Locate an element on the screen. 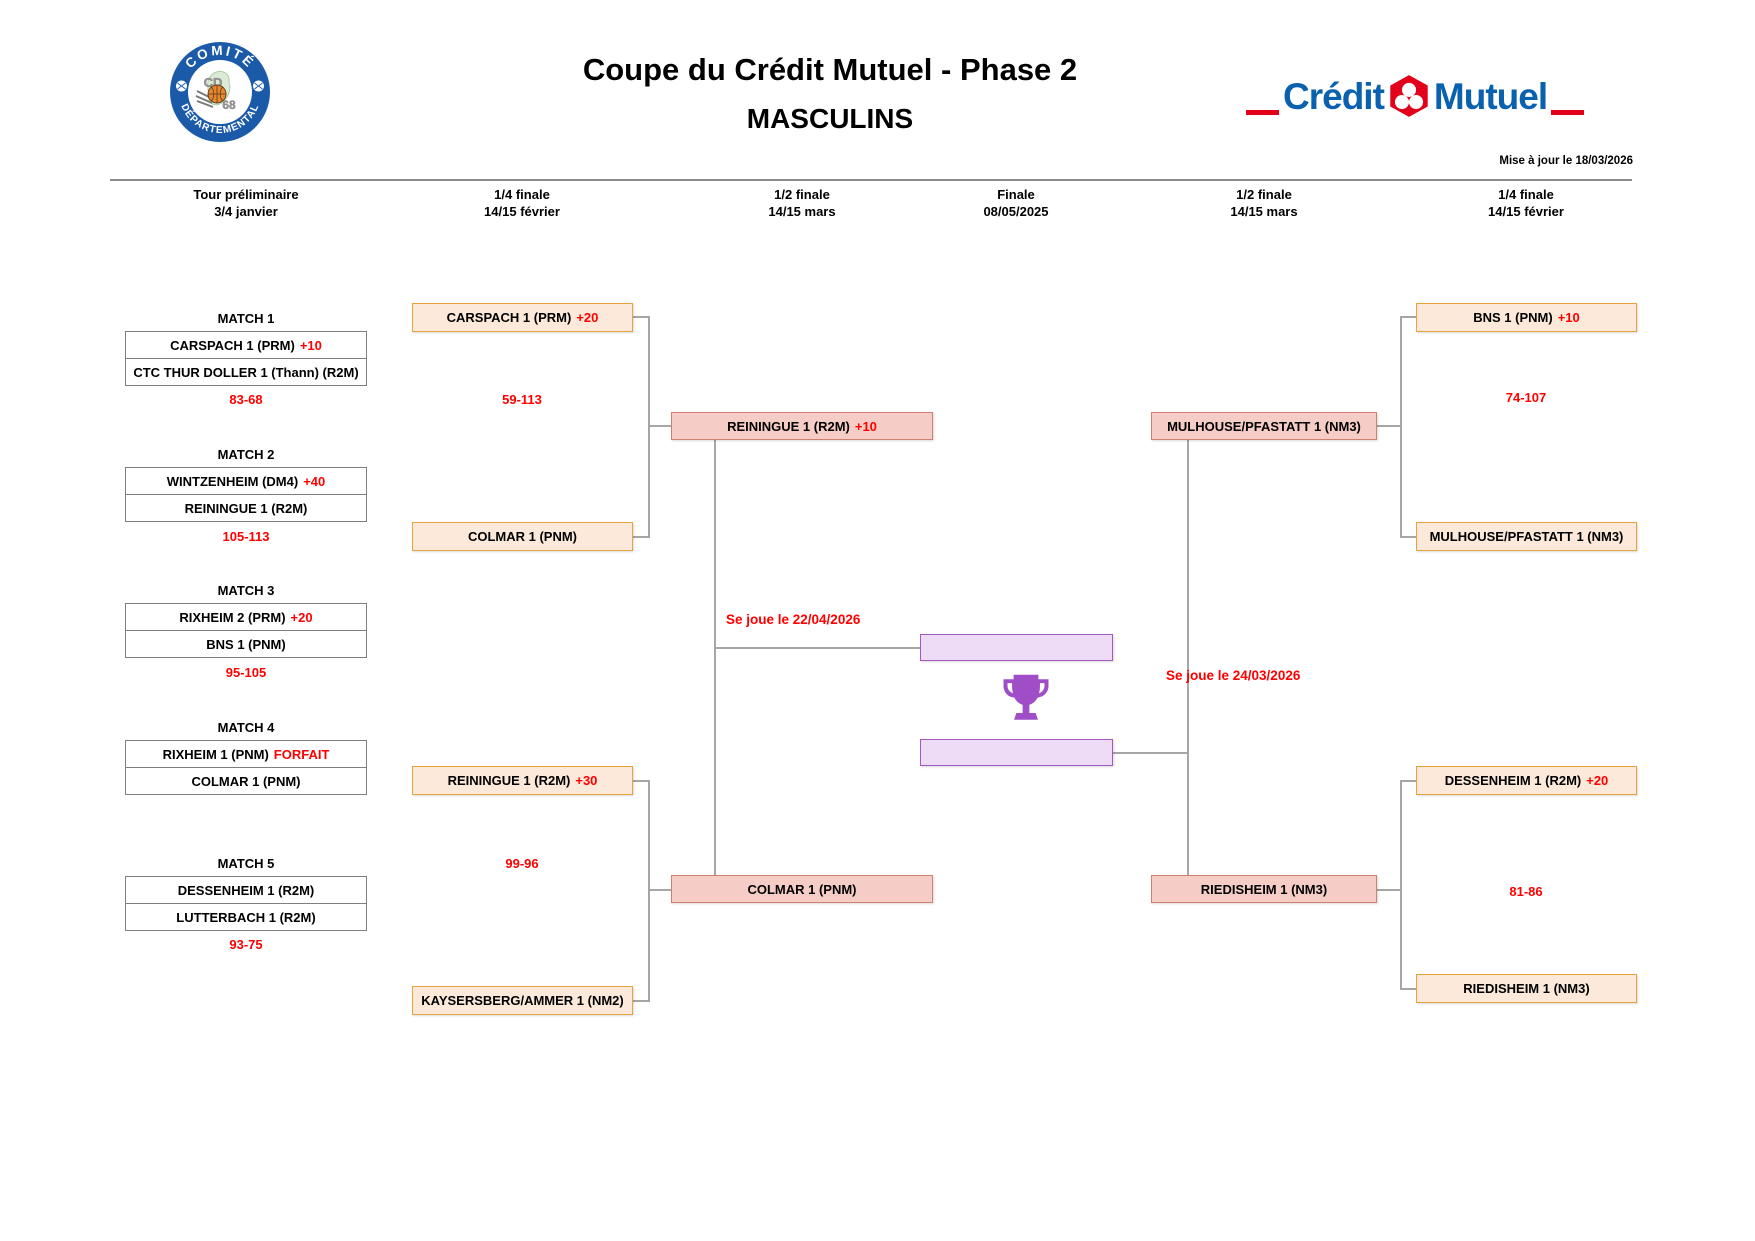 Image resolution: width=1755 pixels, height=1241 pixels. team-name: LUTTERBACH 1 (R2M) is located at coordinates (246, 917).